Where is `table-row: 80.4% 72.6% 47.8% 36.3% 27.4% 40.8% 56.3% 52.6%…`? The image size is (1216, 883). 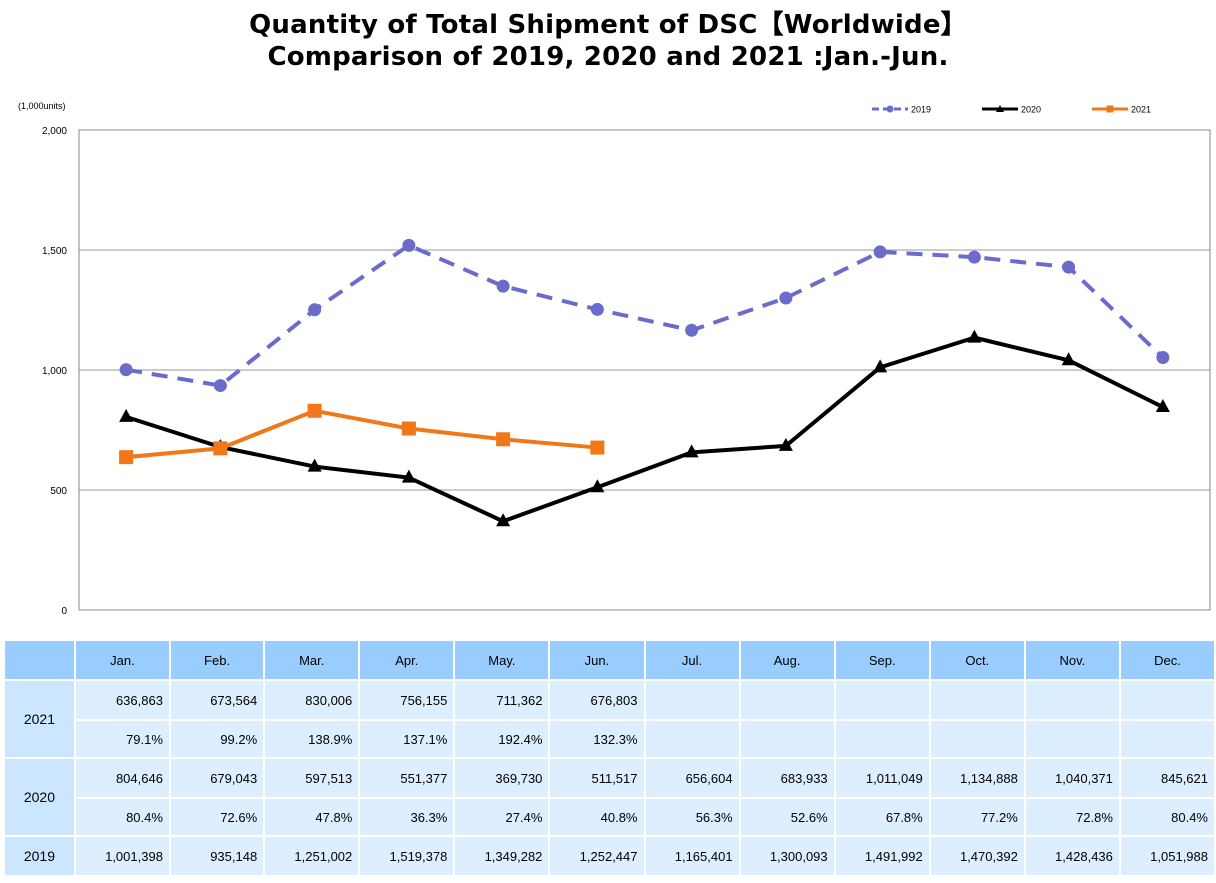 table-row: 80.4% 72.6% 47.8% 36.3% 27.4% 40.8% 56.3% 52.6%… is located at coordinates (609, 817).